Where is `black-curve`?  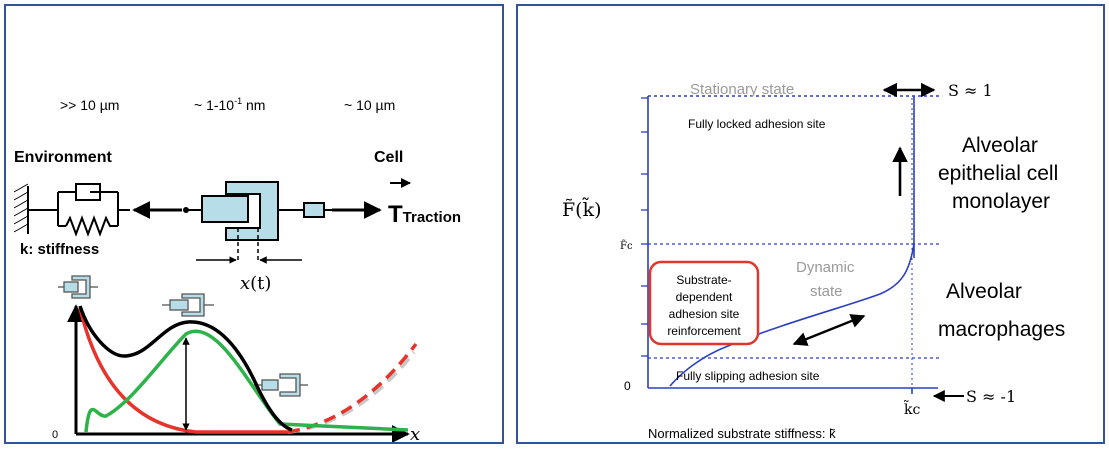 black-curve is located at coordinates (185, 368).